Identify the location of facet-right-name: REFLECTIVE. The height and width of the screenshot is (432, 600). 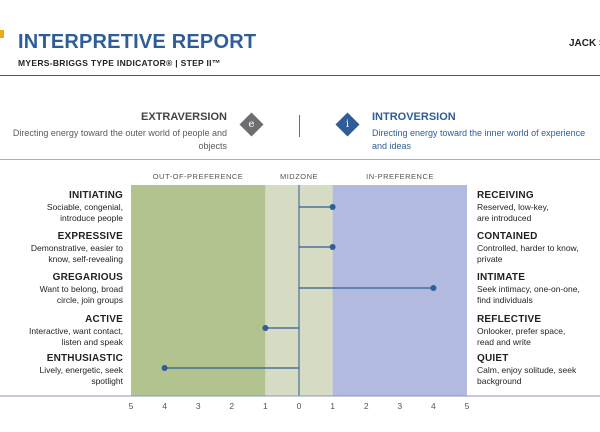
(509, 319).